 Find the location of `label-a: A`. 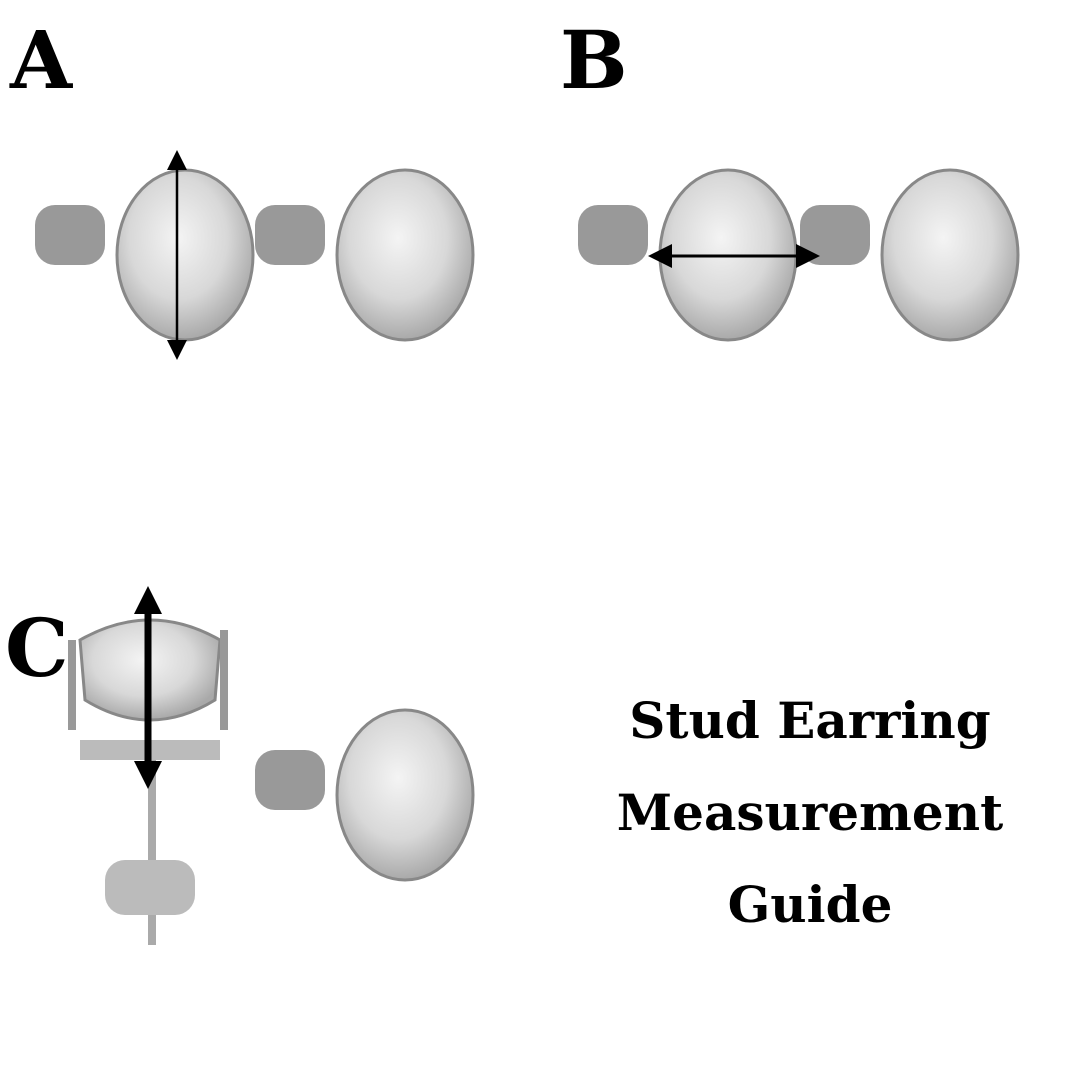

label-a: A is located at coordinates (41, 60).